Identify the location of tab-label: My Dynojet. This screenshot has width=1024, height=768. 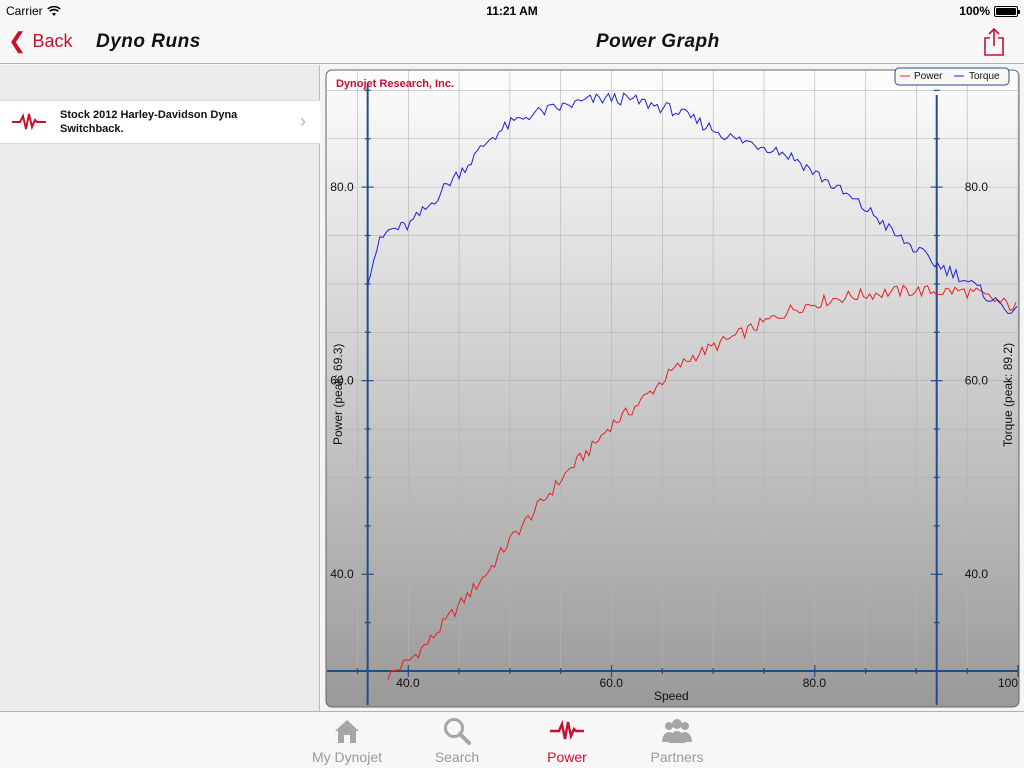
(347, 757).